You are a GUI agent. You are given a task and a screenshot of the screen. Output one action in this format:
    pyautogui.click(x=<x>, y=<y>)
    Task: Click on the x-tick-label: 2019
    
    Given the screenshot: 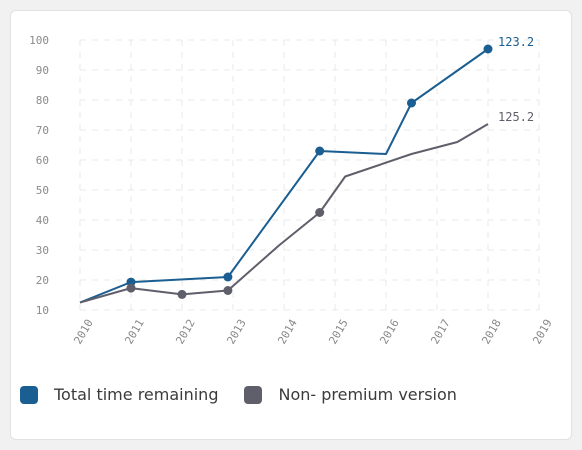 What is the action you would take?
    pyautogui.click(x=542, y=331)
    